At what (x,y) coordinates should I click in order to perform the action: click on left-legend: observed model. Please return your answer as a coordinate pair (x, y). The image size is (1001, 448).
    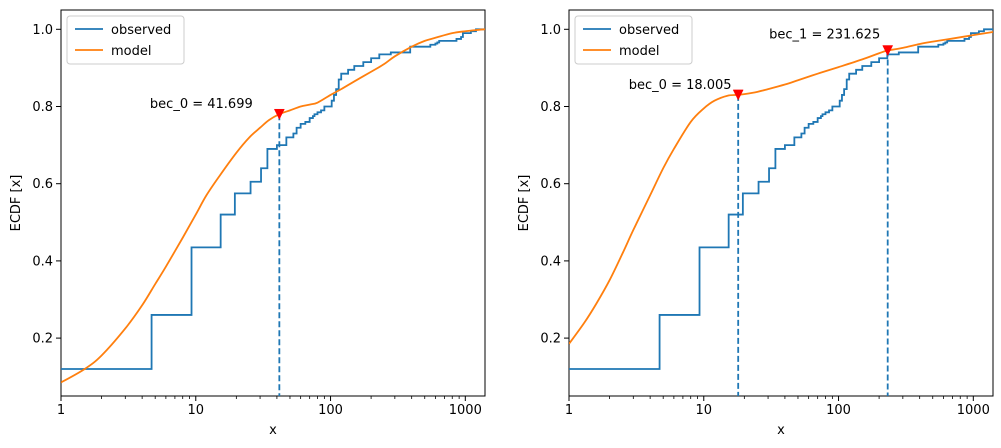
    Looking at the image, I should click on (125, 40).